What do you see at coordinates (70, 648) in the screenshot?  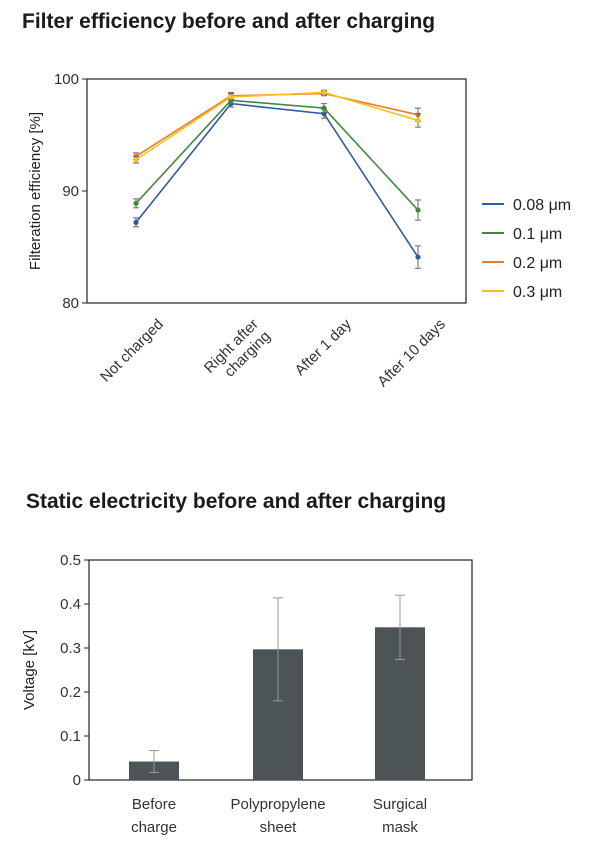 I see `y-tick-label: 0.3` at bounding box center [70, 648].